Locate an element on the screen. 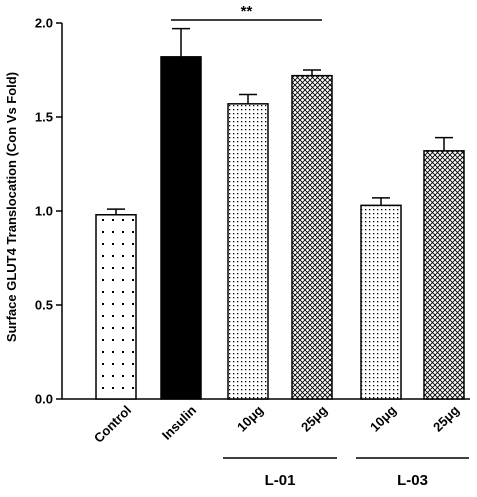 Image resolution: width=477 pixels, height=497 pixels. x-tick-label: Insulin is located at coordinates (179, 422).